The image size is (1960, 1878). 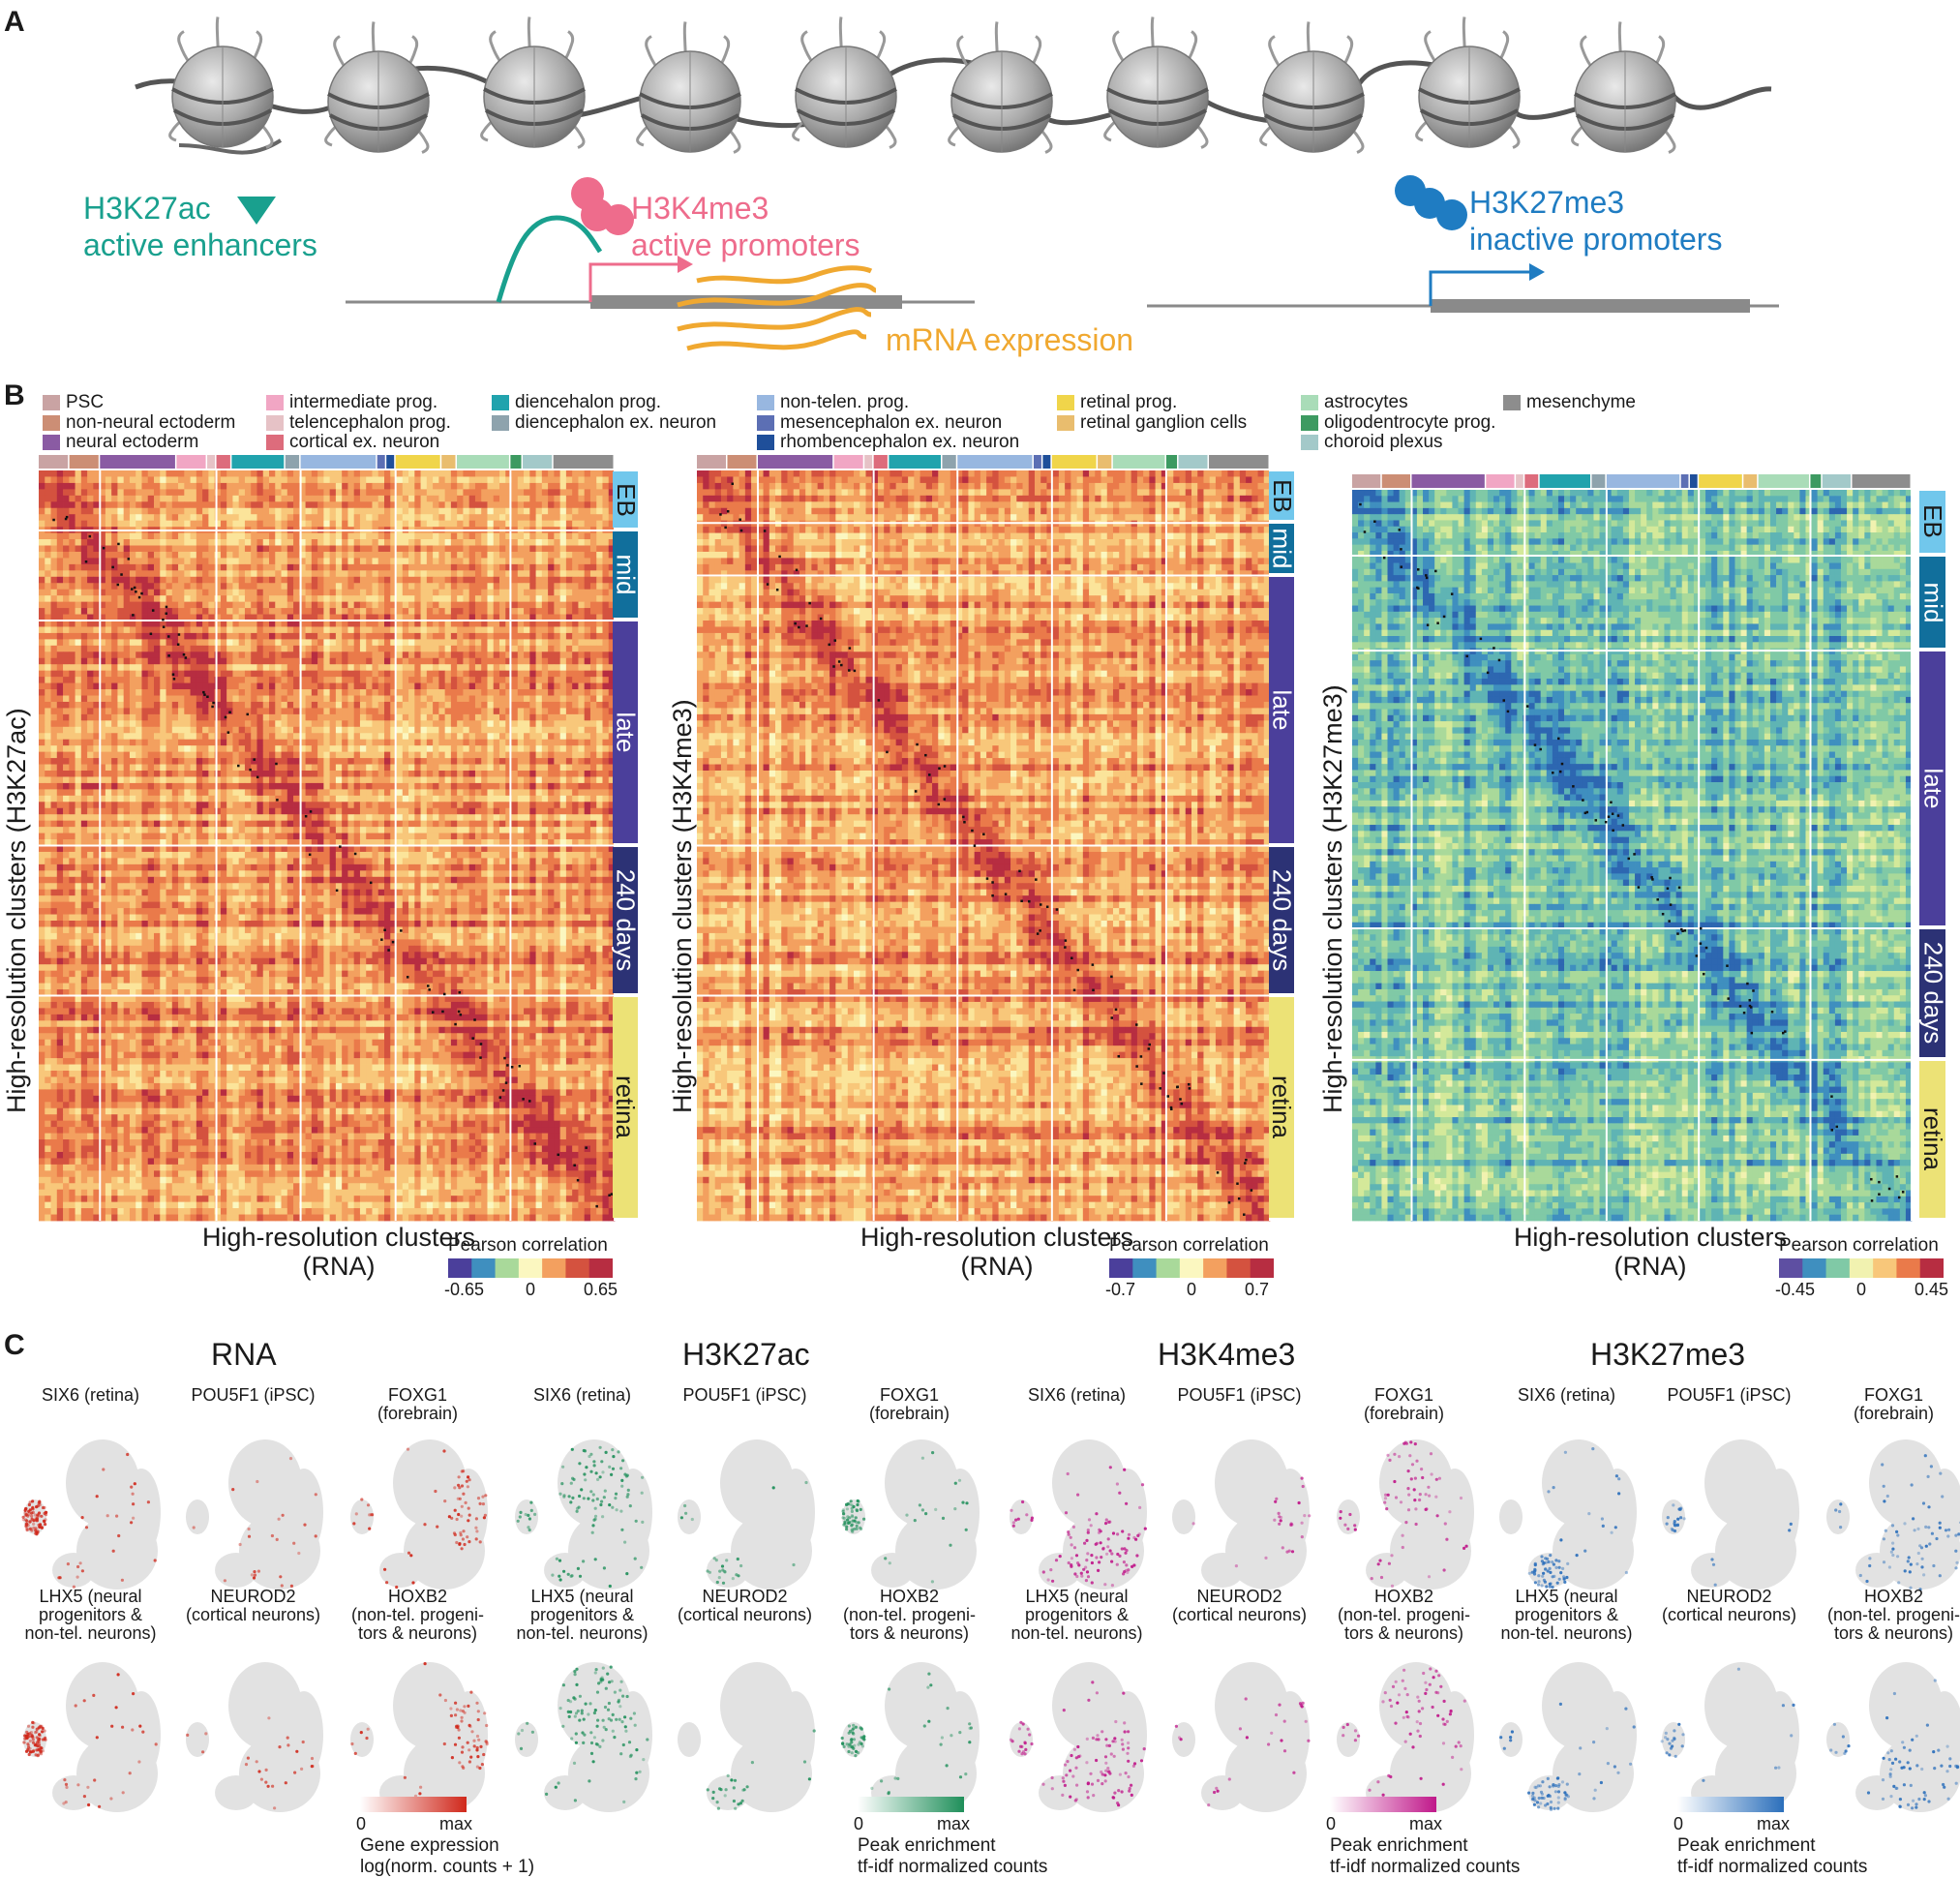 I want to click on colorbar-min: -0.65, so click(x=464, y=1290).